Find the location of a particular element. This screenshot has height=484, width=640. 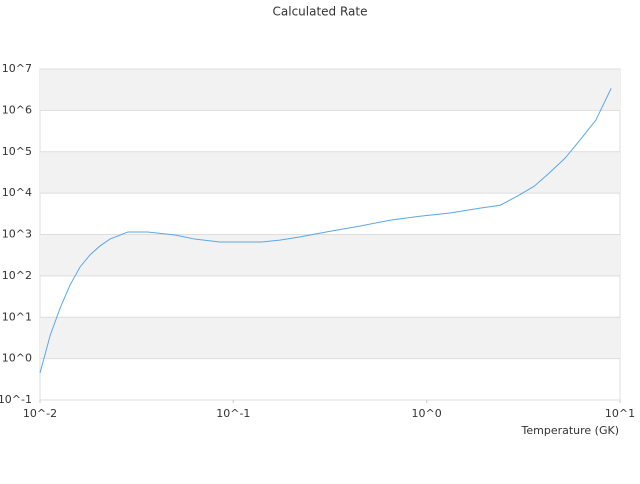

y-tick-label: 10^4 is located at coordinates (17, 192).